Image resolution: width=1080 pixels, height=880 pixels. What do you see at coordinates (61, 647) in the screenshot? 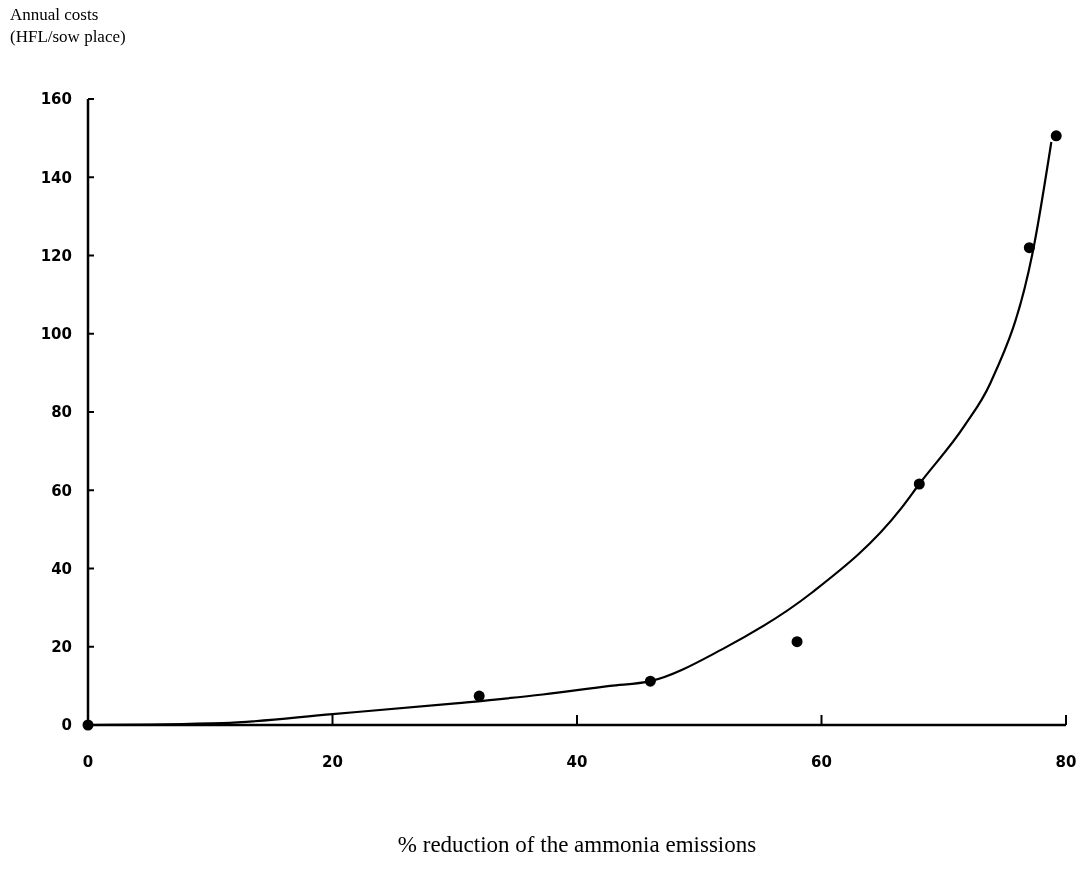
I see `y-tick-label: 20` at bounding box center [61, 647].